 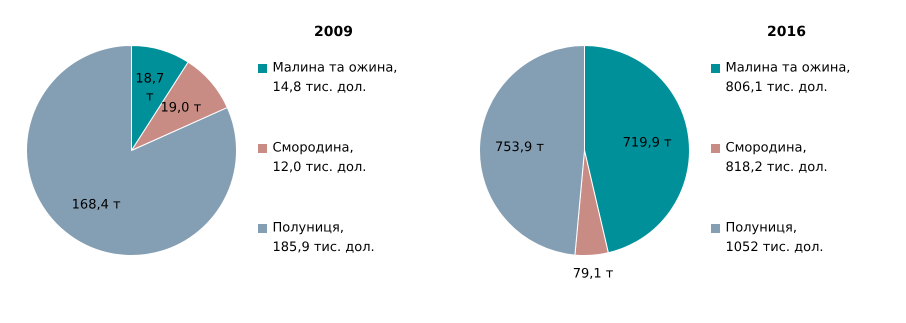 I want to click on chart-title: 2009, so click(x=333, y=32).